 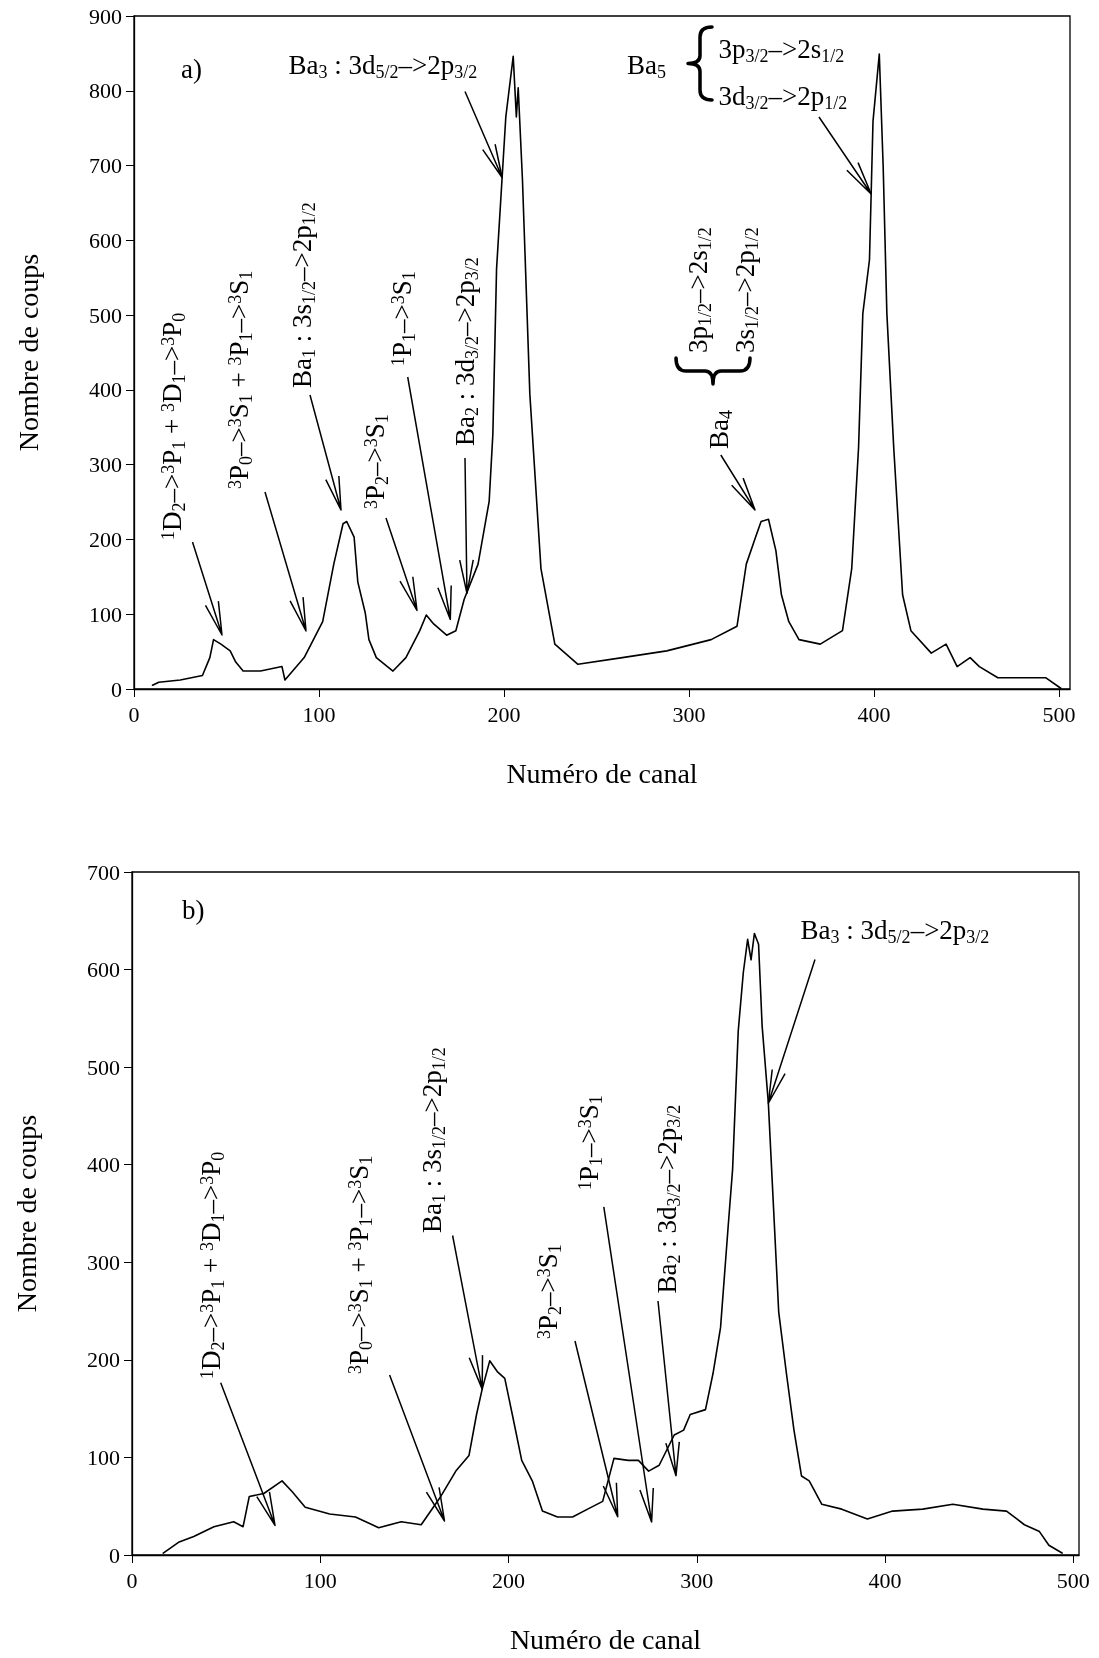 I want to click on y-tick-label: 800, so click(x=105, y=91).